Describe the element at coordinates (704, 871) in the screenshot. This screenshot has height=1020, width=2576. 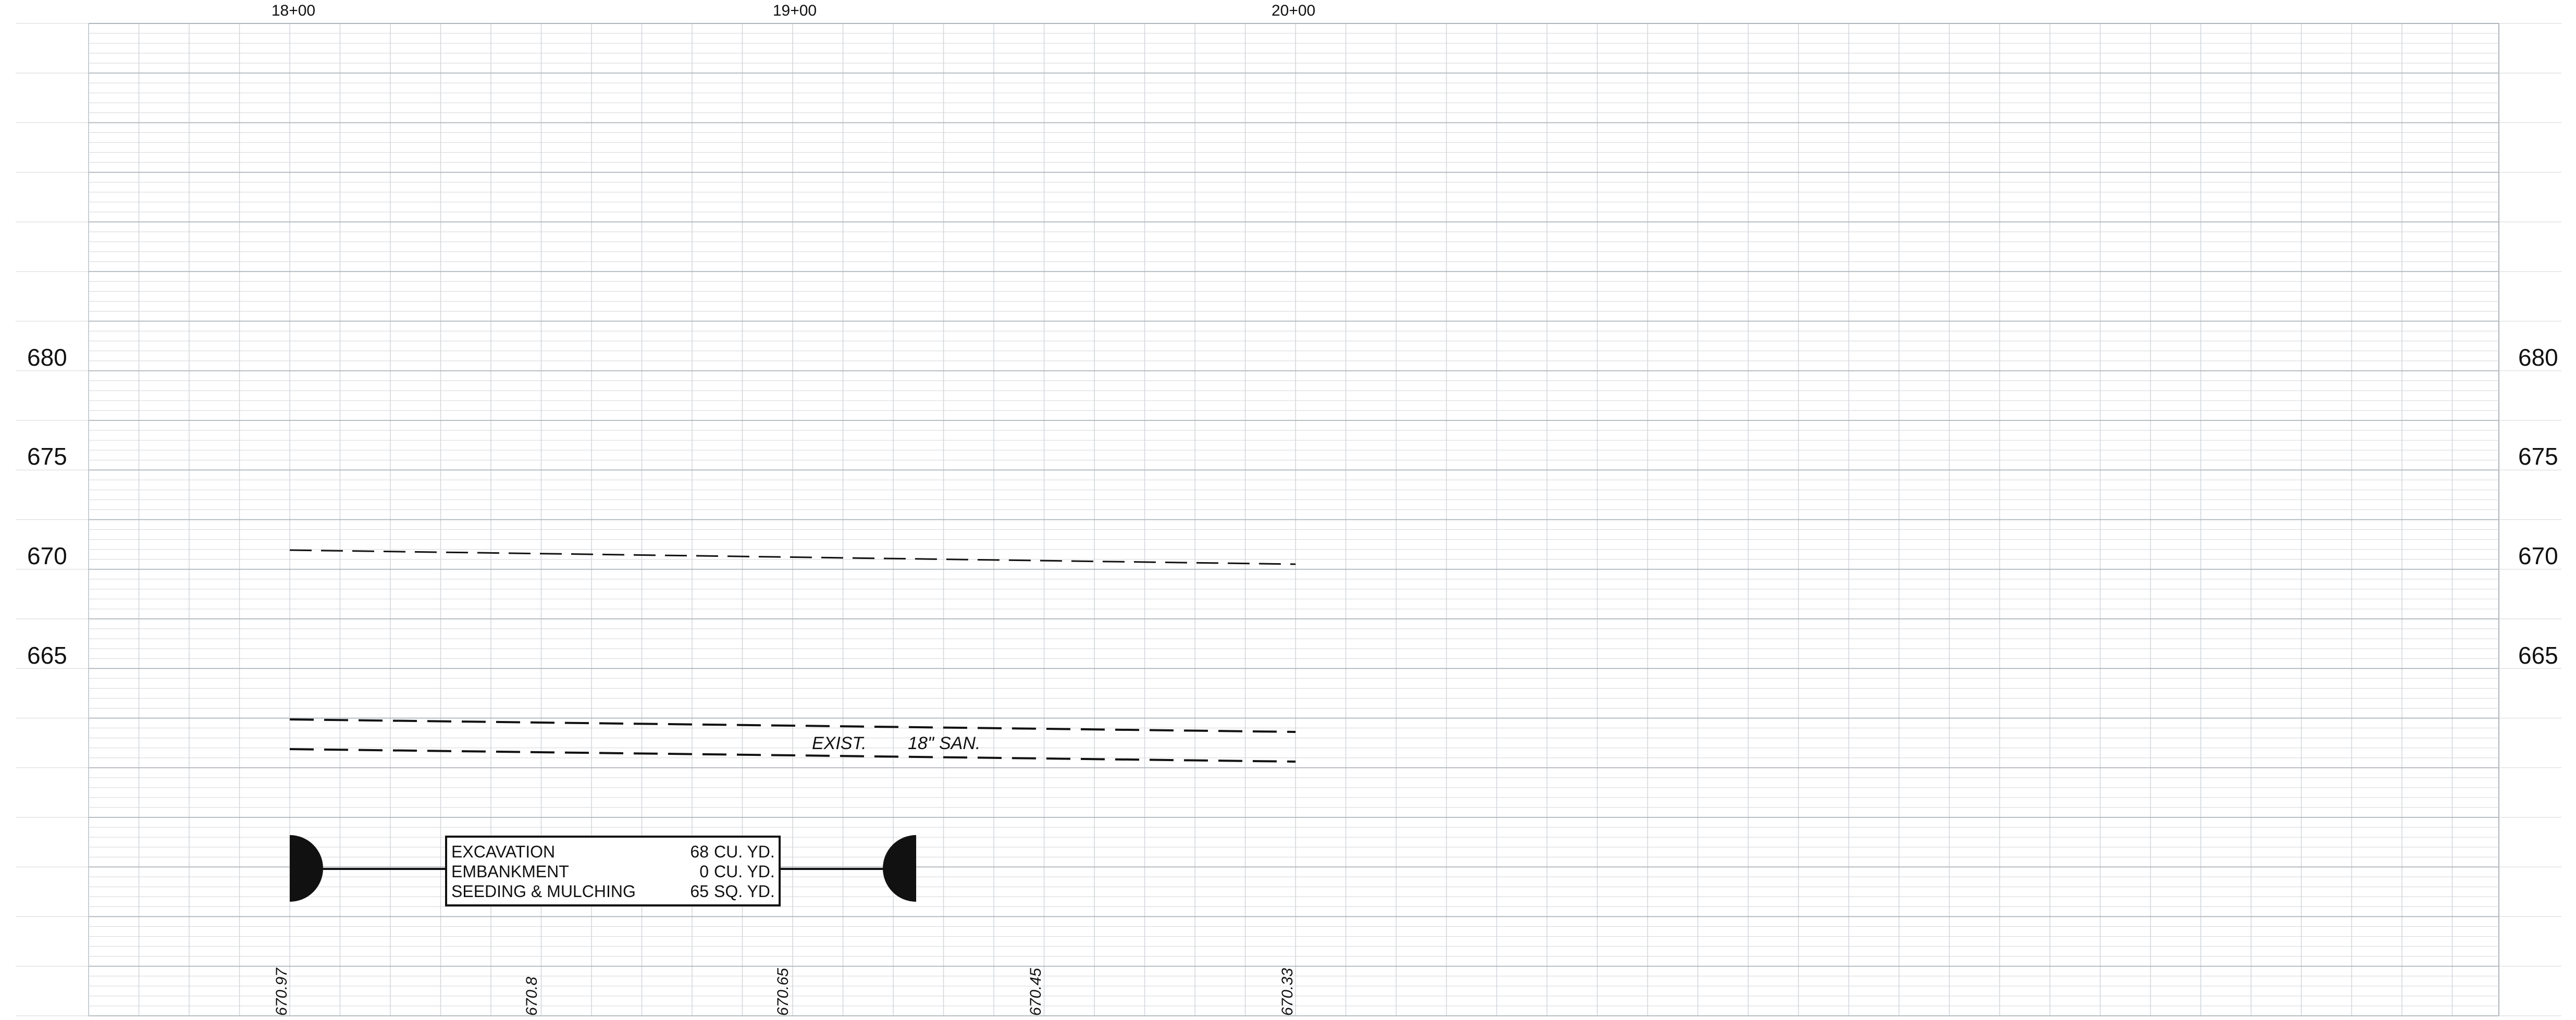
I see `quantity-amount: 0` at that location.